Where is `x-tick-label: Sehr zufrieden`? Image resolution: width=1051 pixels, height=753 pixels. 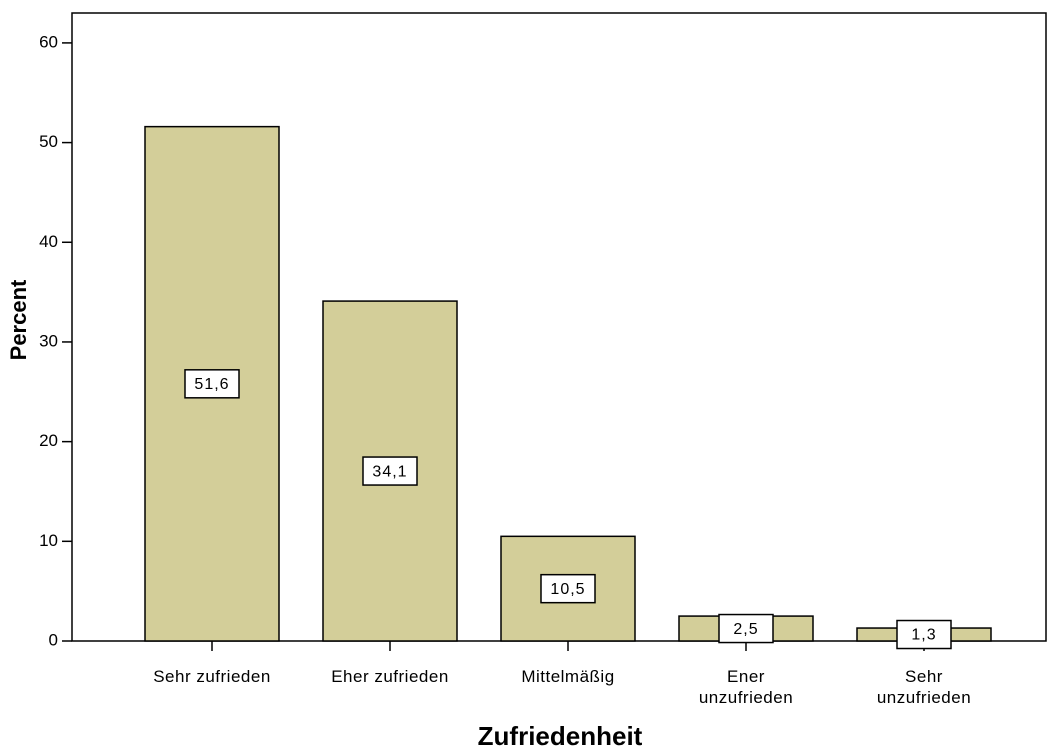
x-tick-label: Sehr zufrieden is located at coordinates (212, 676).